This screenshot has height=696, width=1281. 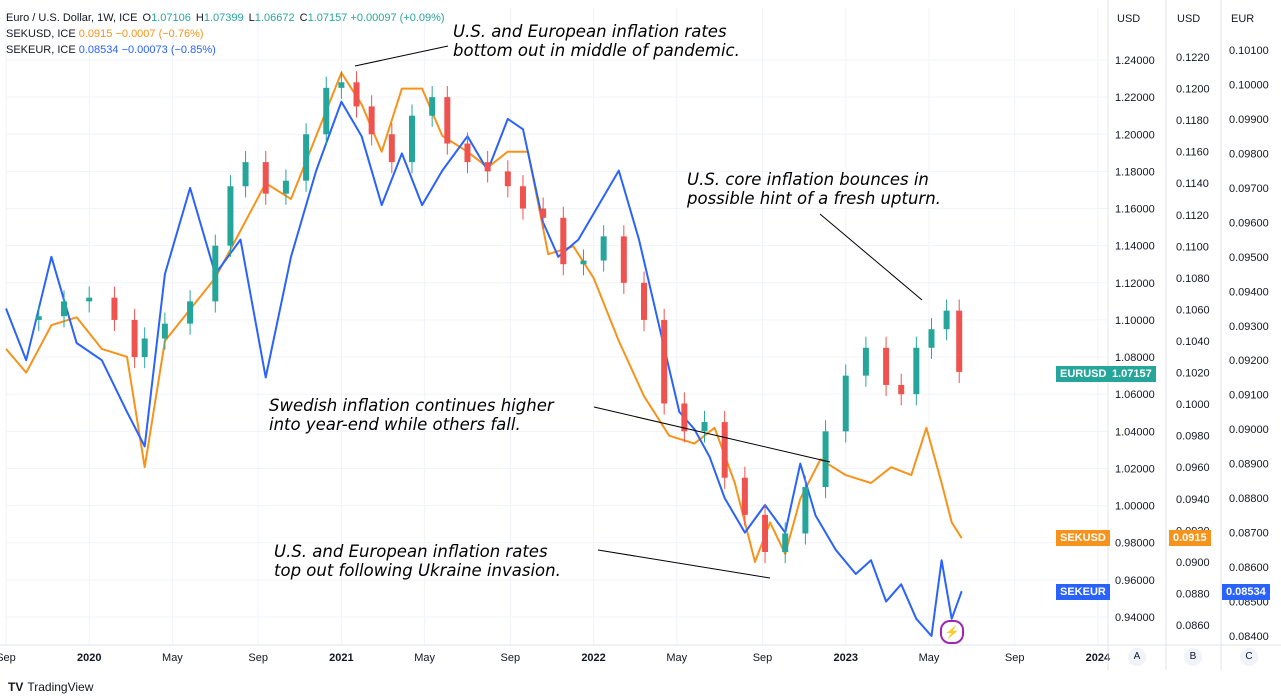 I want to click on tradingview-footer: TV TradingView, so click(x=50, y=687).